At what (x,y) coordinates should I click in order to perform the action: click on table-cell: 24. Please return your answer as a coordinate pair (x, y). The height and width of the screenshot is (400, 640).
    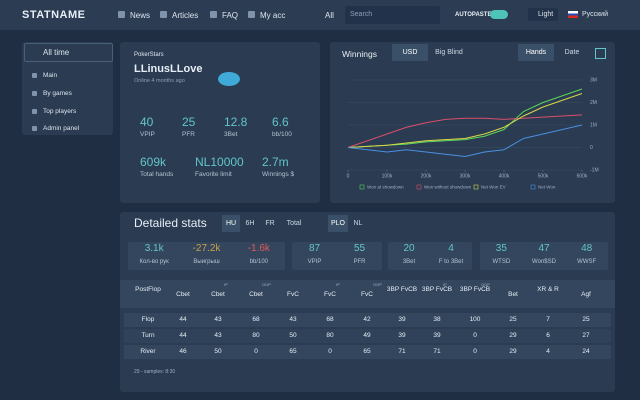
    Looking at the image, I should click on (586, 351).